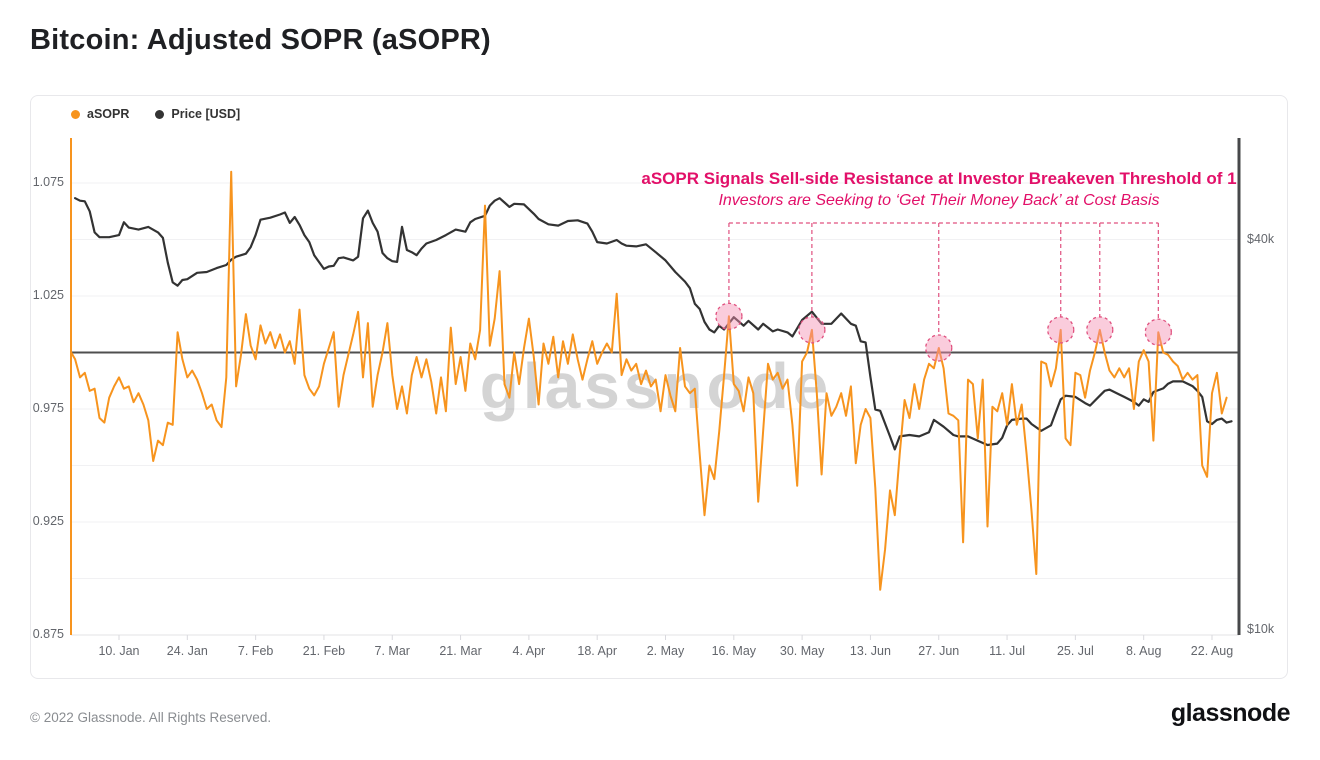 Image resolution: width=1320 pixels, height=760 pixels. What do you see at coordinates (597, 651) in the screenshot?
I see `x-axis-label: 18. Apr` at bounding box center [597, 651].